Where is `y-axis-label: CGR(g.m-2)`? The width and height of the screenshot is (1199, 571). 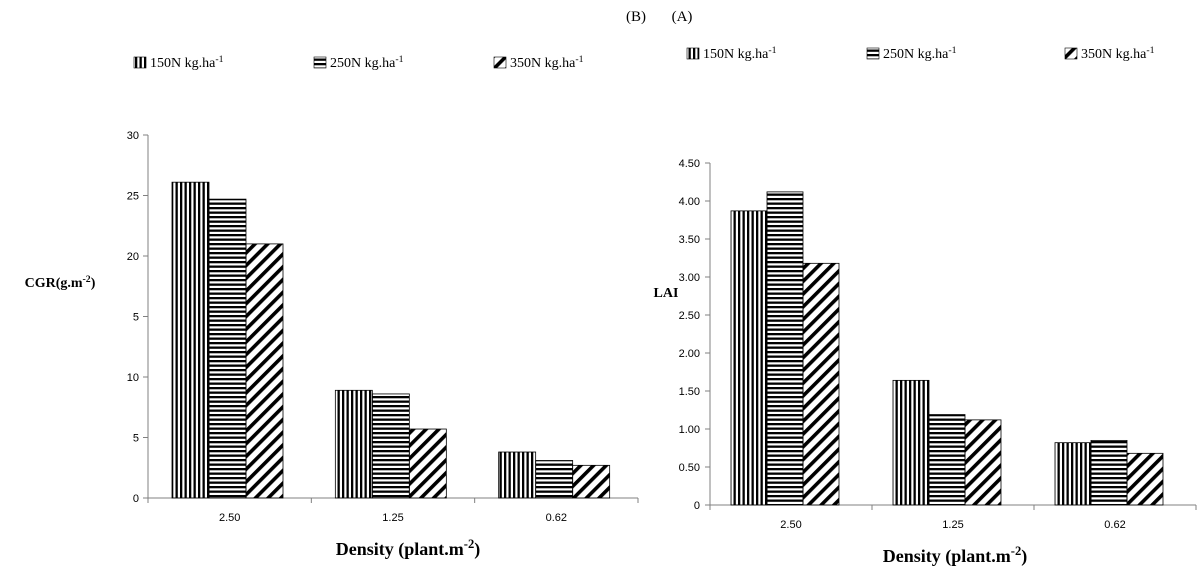 y-axis-label: CGR(g.m-2) is located at coordinates (60, 283).